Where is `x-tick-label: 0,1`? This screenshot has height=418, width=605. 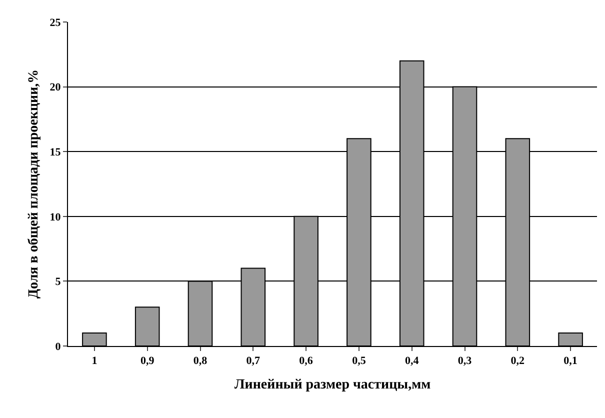
x-tick-label: 0,1 is located at coordinates (571, 361).